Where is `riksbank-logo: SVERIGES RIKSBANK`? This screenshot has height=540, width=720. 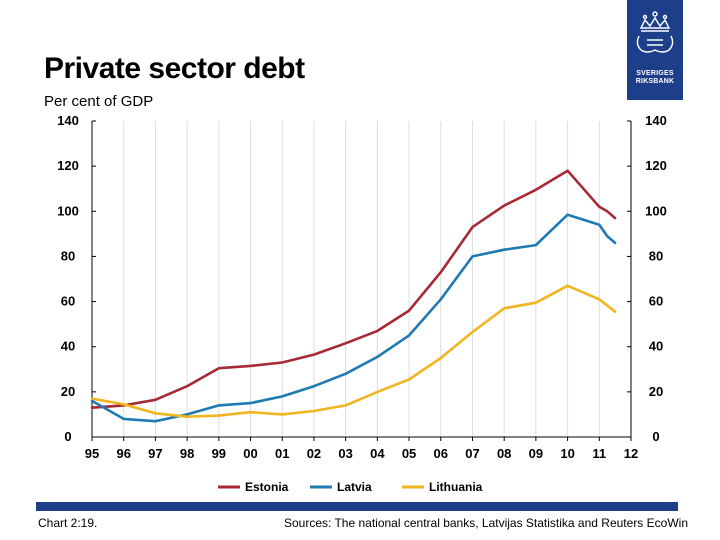
riksbank-logo: SVERIGES RIKSBANK is located at coordinates (655, 50).